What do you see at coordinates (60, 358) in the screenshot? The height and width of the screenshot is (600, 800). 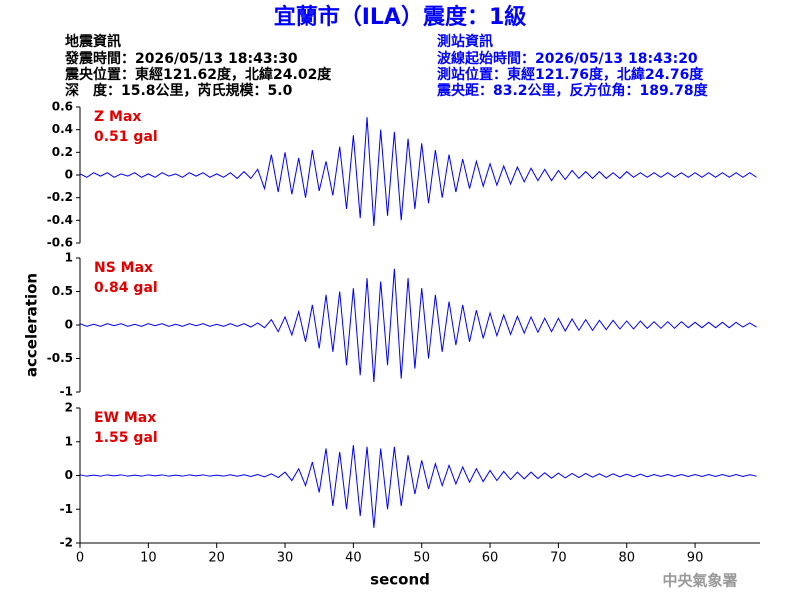 I see `y-tick-label: -0.5` at bounding box center [60, 358].